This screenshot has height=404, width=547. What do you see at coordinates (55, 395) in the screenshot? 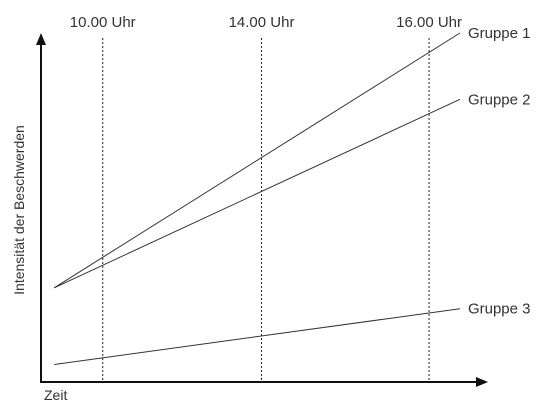
I see `x-axis-label: Zeit` at bounding box center [55, 395].